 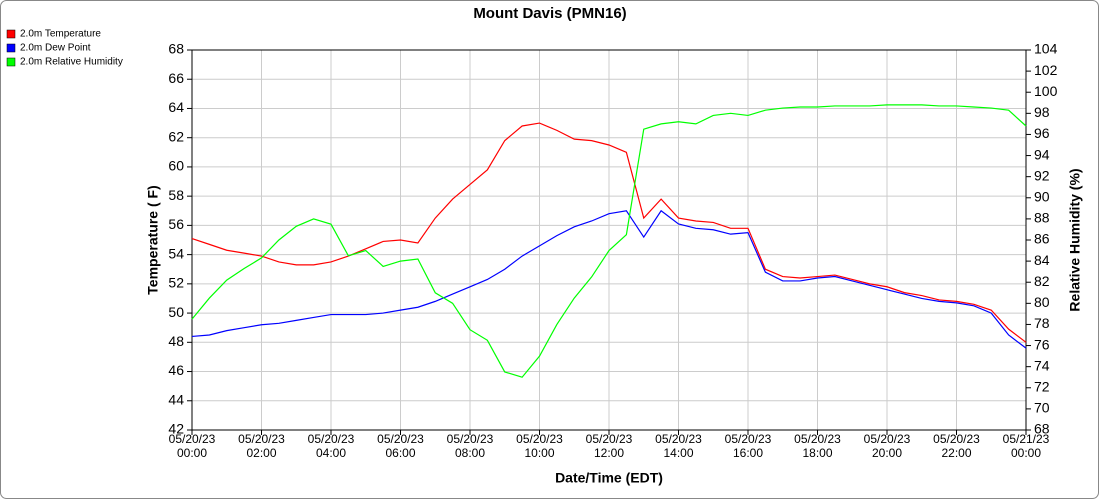 I want to click on legend-label: 2.0m Relative Humidity, so click(x=71, y=62).